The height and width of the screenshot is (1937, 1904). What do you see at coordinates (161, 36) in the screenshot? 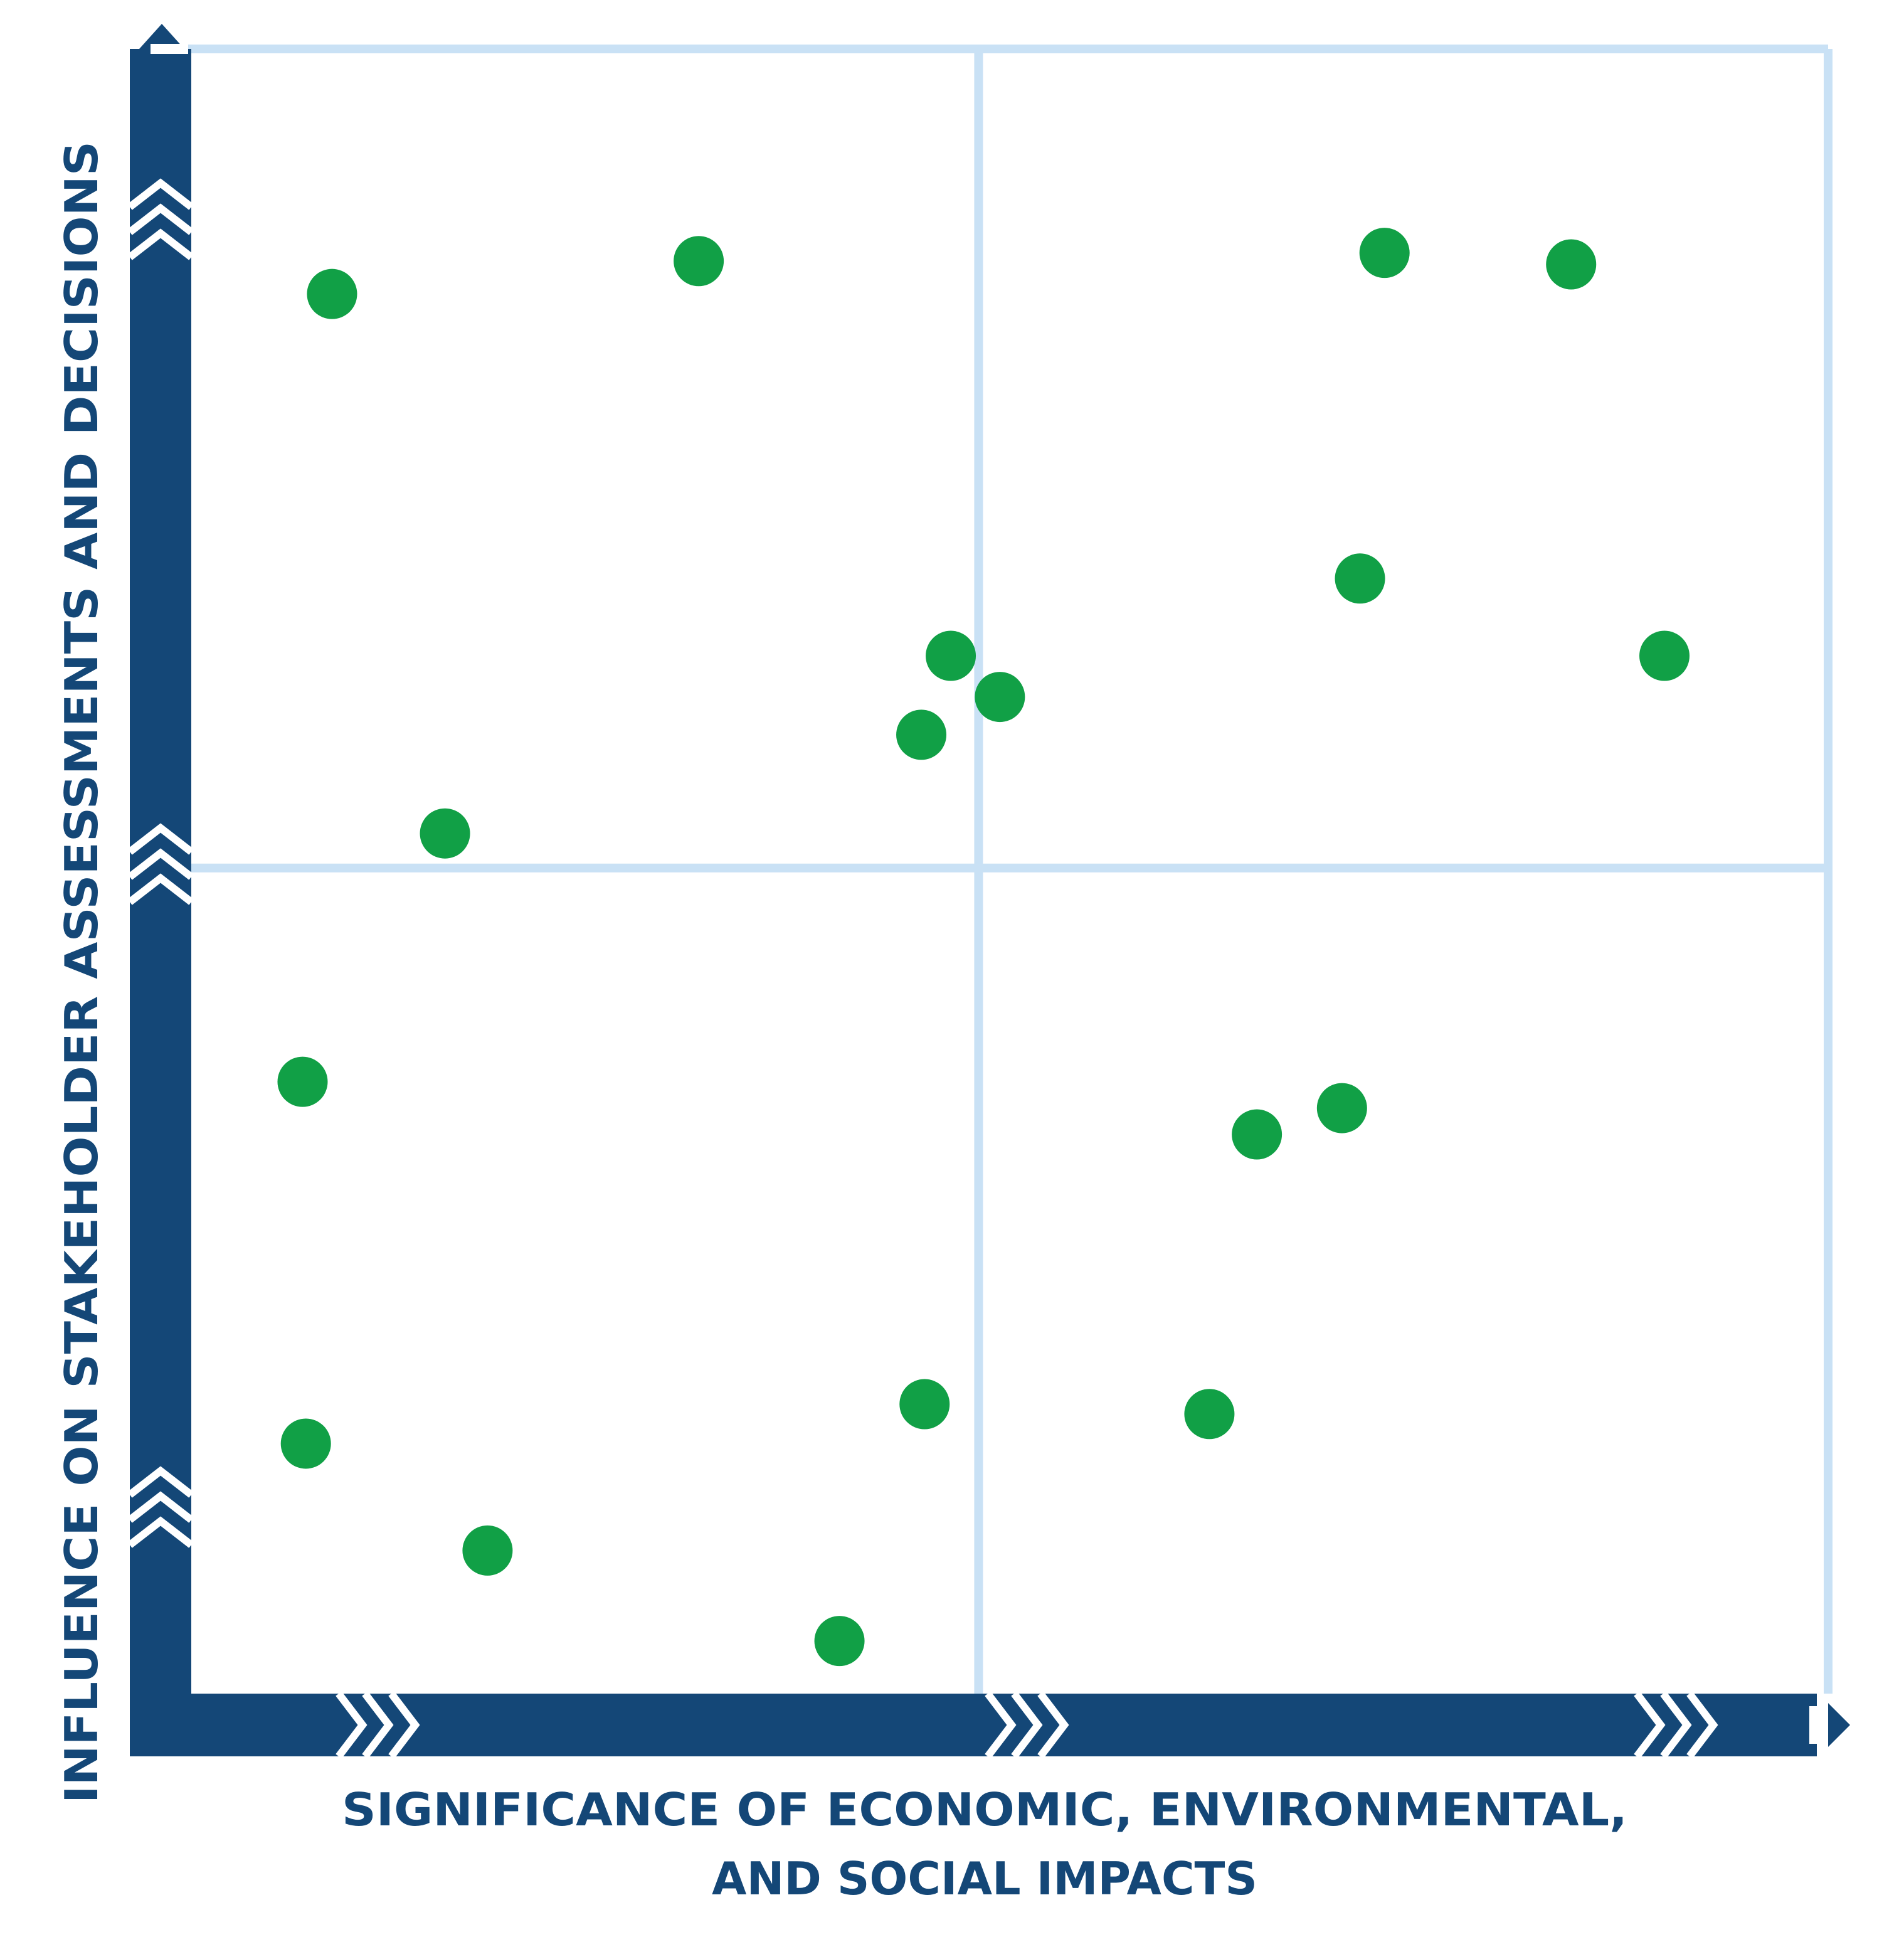
I see `y-axis-arrowhead` at bounding box center [161, 36].